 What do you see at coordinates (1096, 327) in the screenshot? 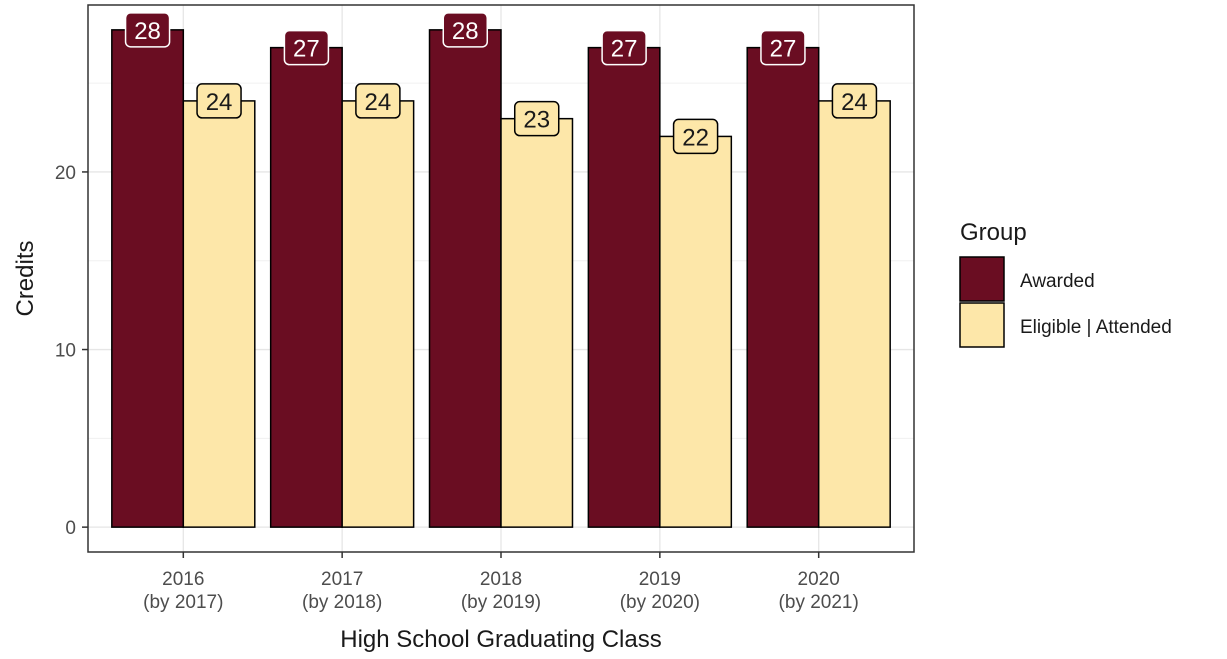
I see `legend-label: Eligible | Attended` at bounding box center [1096, 327].